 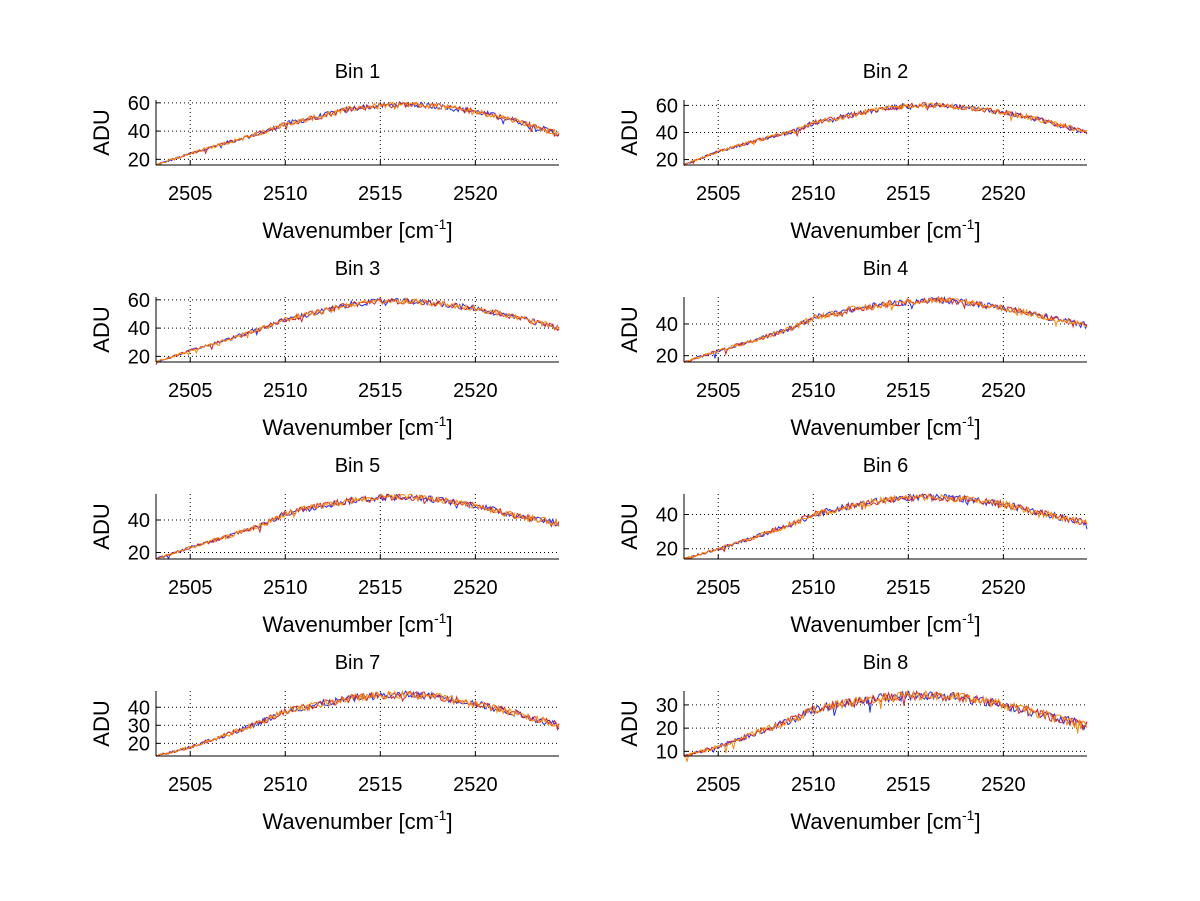 What do you see at coordinates (358, 72) in the screenshot?
I see `subplot-title: Bin 1` at bounding box center [358, 72].